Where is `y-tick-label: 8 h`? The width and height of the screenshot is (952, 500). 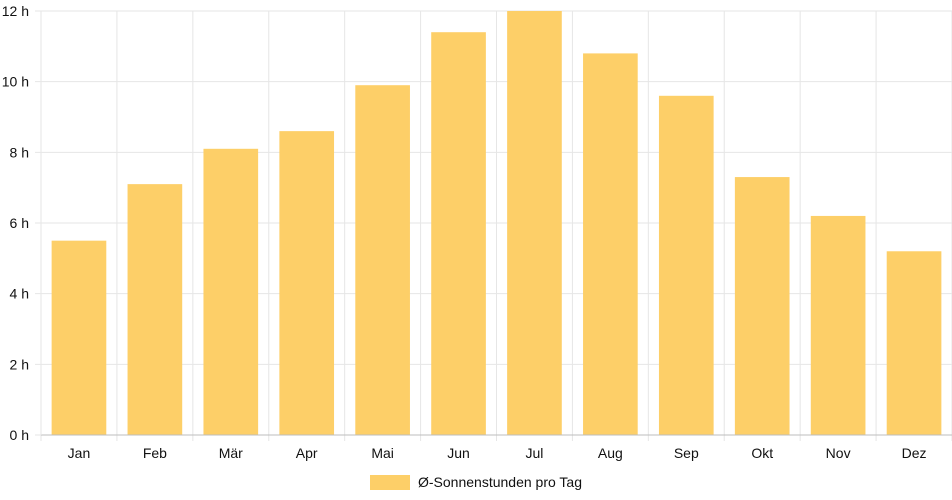 y-tick-label: 8 h is located at coordinates (19, 152).